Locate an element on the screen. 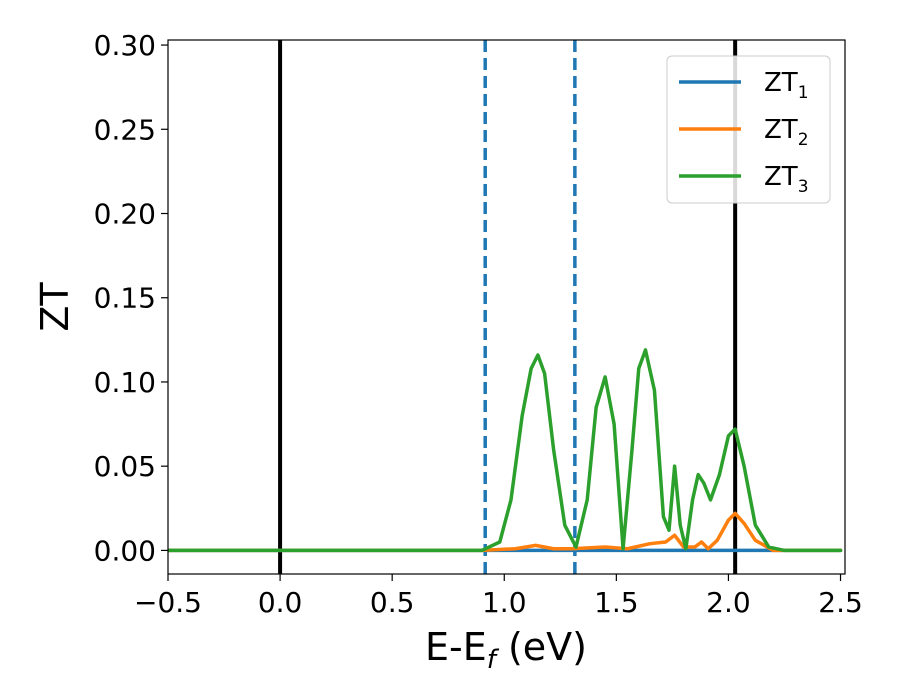 The width and height of the screenshot is (900, 700). y-tick-label: 0.25 is located at coordinates (125, 129).